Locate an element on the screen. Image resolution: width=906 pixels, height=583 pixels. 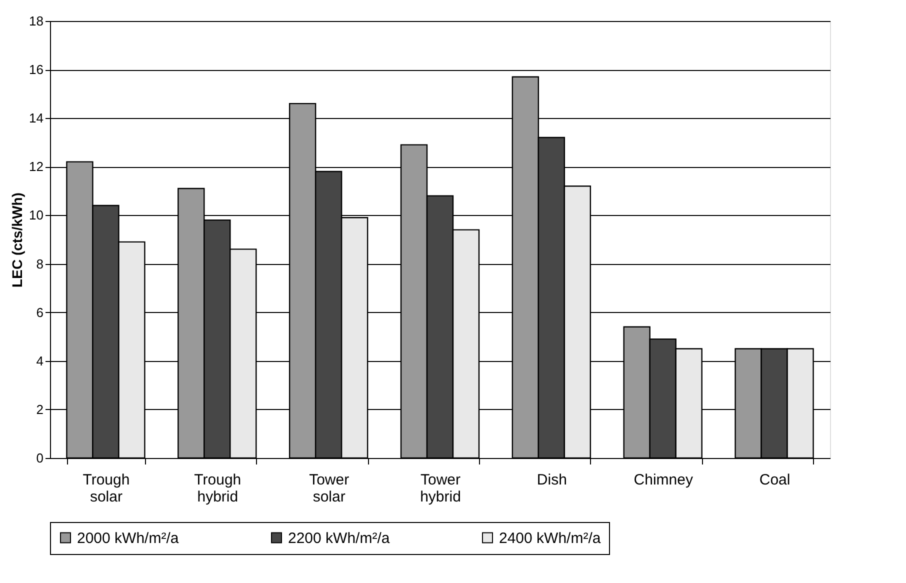
y-tick-label: 18 is located at coordinates (36, 21).